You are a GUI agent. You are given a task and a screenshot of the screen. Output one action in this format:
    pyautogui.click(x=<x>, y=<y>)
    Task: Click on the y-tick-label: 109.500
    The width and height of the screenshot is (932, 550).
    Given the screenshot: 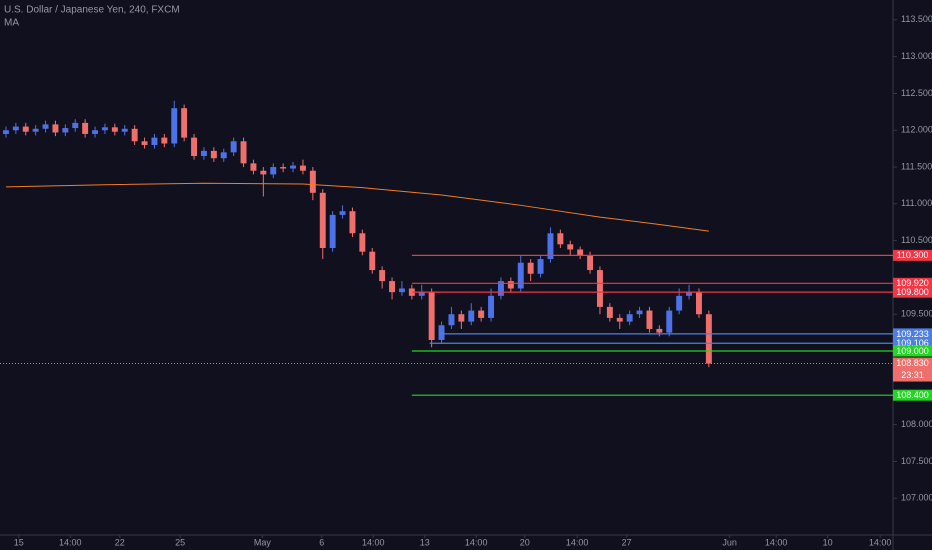 What is the action you would take?
    pyautogui.click(x=916, y=314)
    